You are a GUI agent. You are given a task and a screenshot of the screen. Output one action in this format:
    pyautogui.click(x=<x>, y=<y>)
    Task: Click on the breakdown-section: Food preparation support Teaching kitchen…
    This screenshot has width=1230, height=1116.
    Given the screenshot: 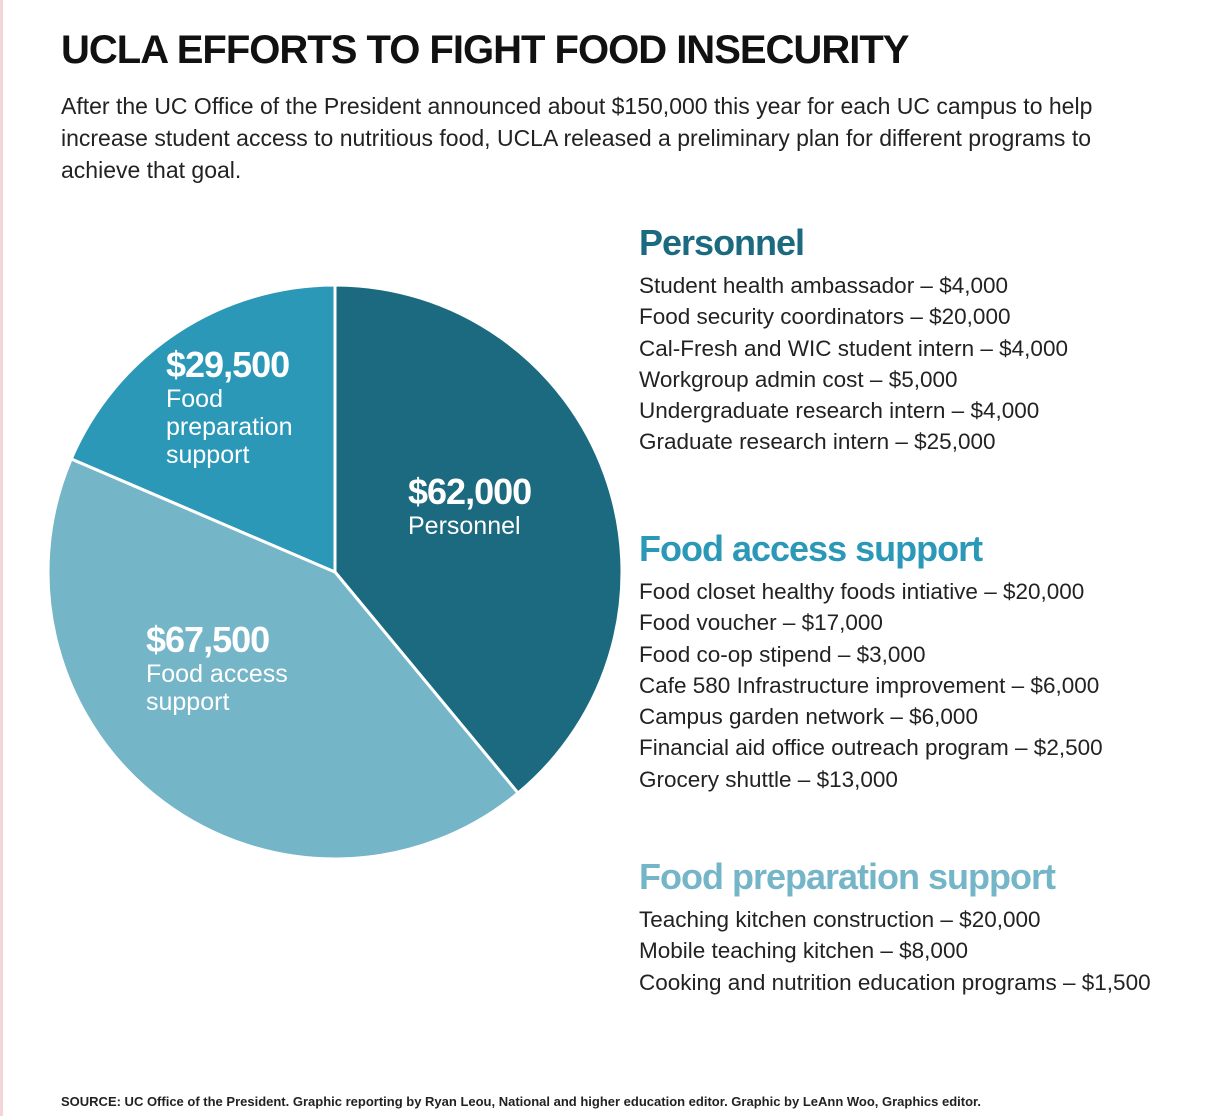 What is the action you would take?
    pyautogui.click(x=895, y=927)
    